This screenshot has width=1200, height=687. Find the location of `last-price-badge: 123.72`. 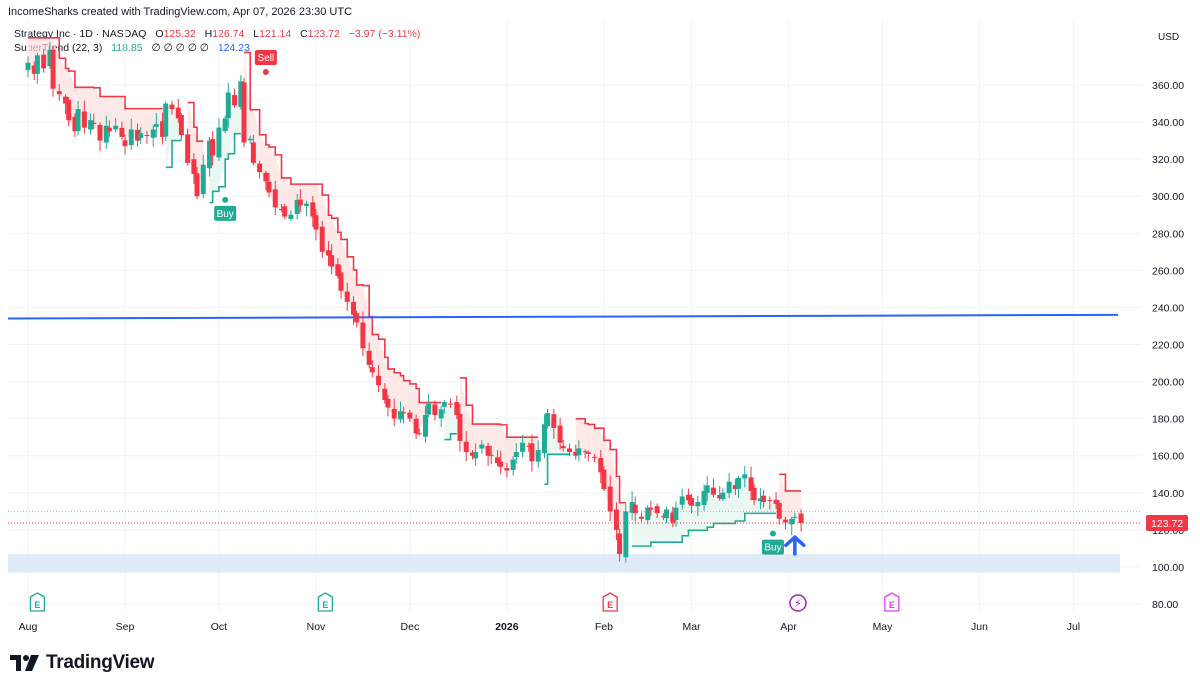

last-price-badge: 123.72 is located at coordinates (1167, 522).